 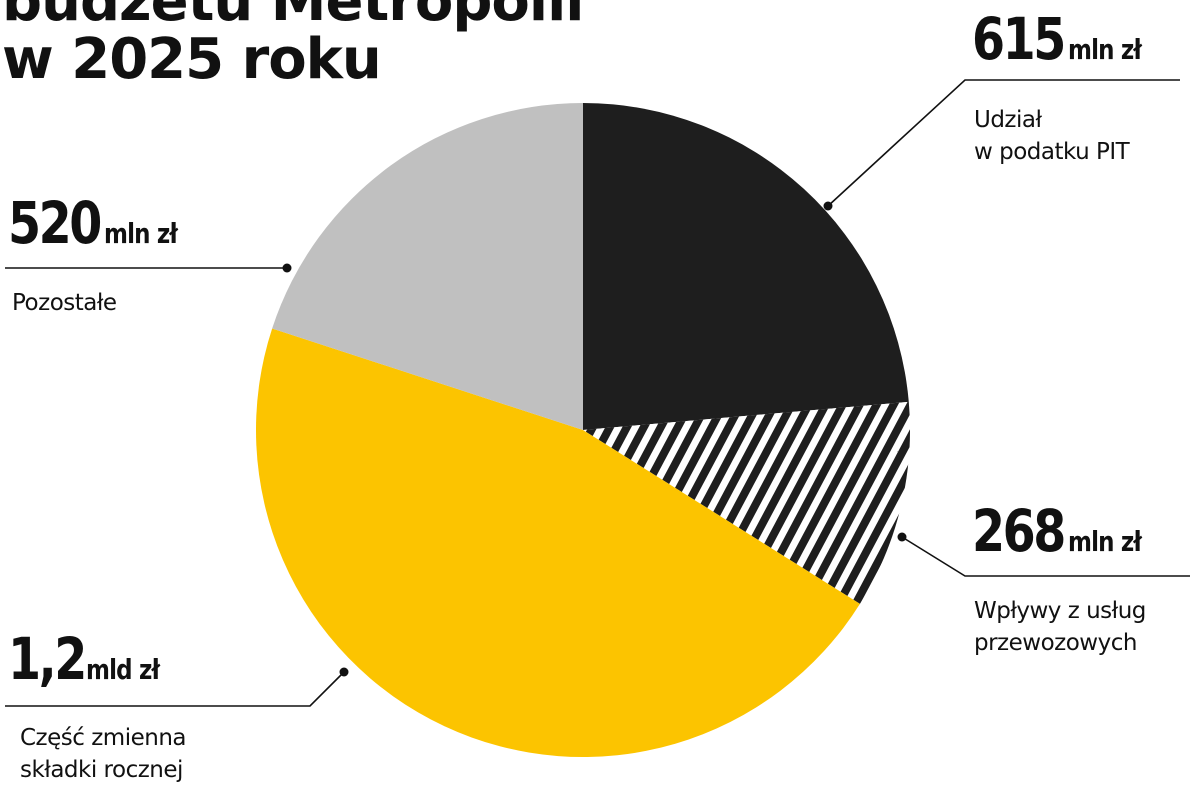 I want to click on slice-value-number: 615, so click(x=1019, y=39).